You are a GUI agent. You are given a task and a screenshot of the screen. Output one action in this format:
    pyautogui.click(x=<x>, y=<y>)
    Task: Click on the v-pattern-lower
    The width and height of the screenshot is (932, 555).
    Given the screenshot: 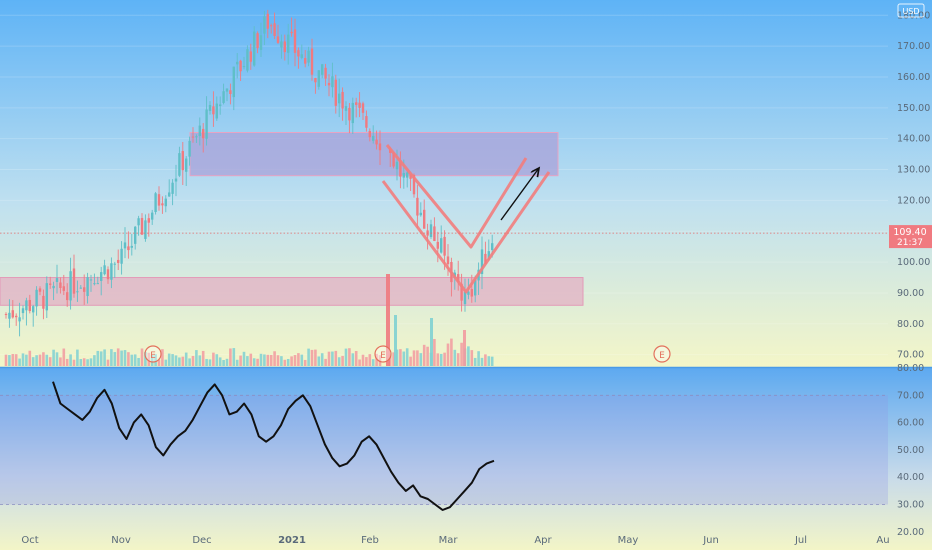 What is the action you would take?
    pyautogui.click(x=466, y=232)
    